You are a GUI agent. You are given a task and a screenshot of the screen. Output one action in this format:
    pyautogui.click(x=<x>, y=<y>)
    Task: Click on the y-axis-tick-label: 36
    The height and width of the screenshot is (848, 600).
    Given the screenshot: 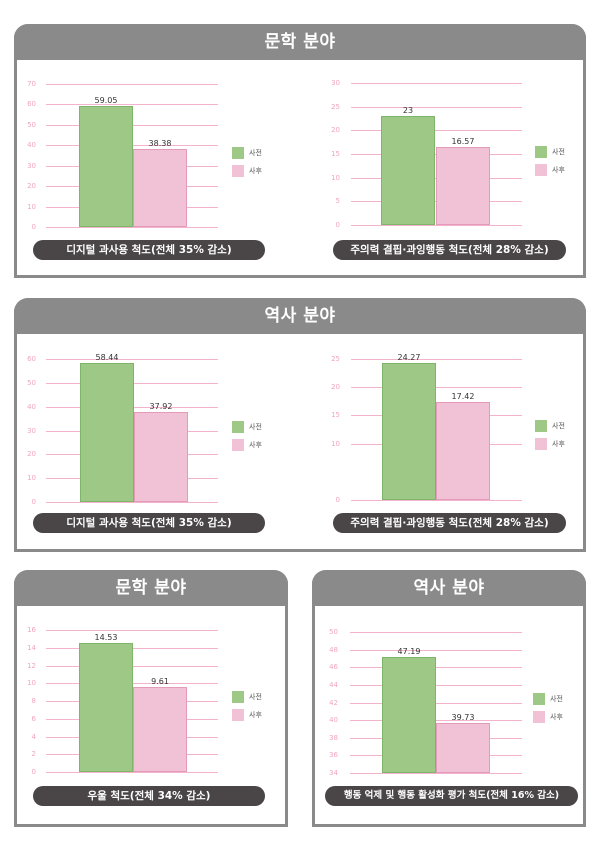 What is the action you would take?
    pyautogui.click(x=333, y=755)
    